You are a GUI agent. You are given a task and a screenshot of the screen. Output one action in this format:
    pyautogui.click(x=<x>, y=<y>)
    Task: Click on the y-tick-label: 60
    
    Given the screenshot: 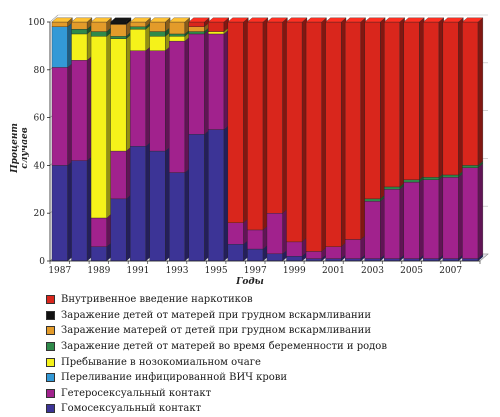 What is the action you would take?
    pyautogui.click(x=40, y=119)
    